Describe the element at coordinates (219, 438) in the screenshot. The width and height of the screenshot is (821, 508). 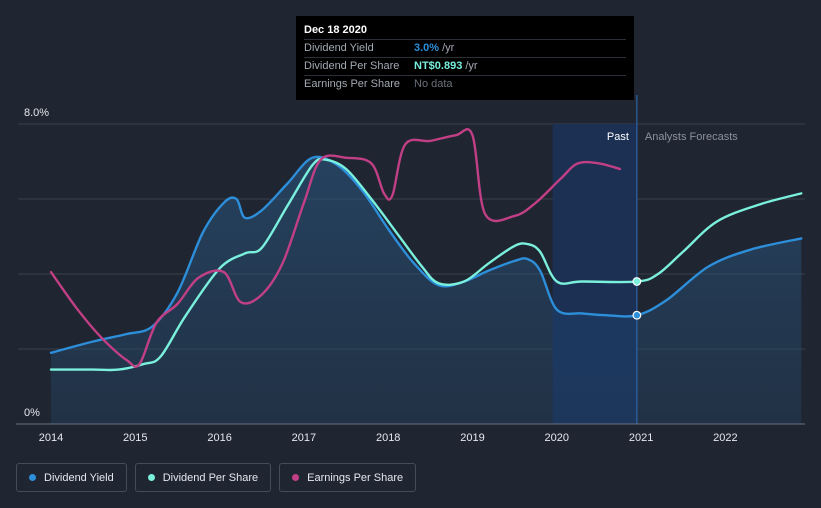
I see `x-tick-label: 2016` at that location.